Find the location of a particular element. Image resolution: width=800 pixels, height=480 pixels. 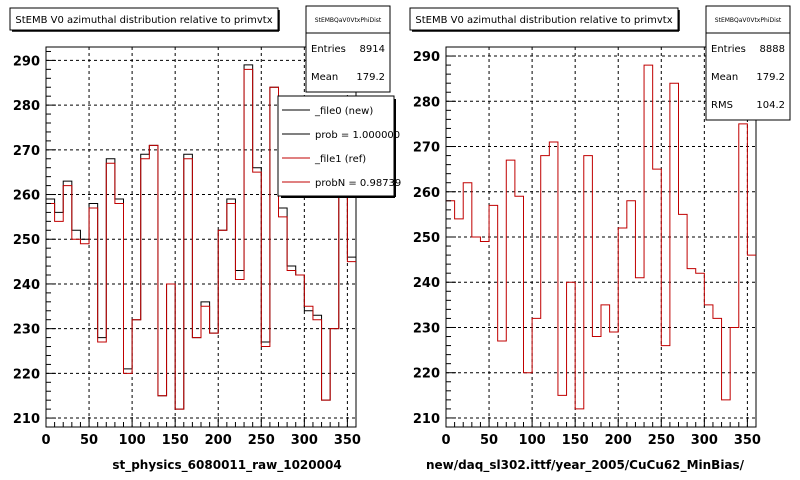

right-stats-rms-label: RMS is located at coordinates (722, 105).